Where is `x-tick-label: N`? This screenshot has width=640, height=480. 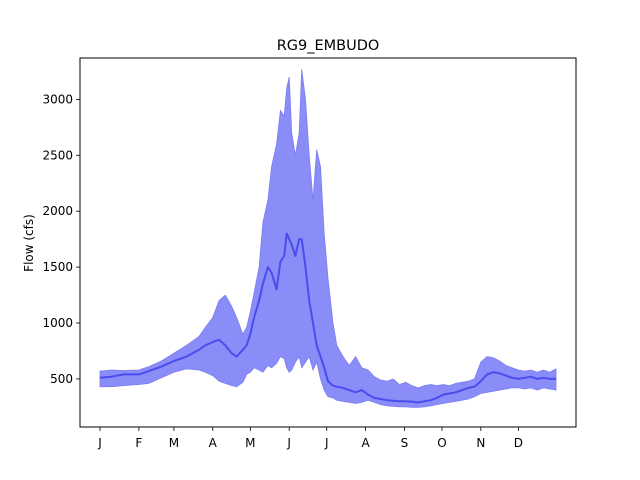 x-tick-label: N is located at coordinates (480, 443).